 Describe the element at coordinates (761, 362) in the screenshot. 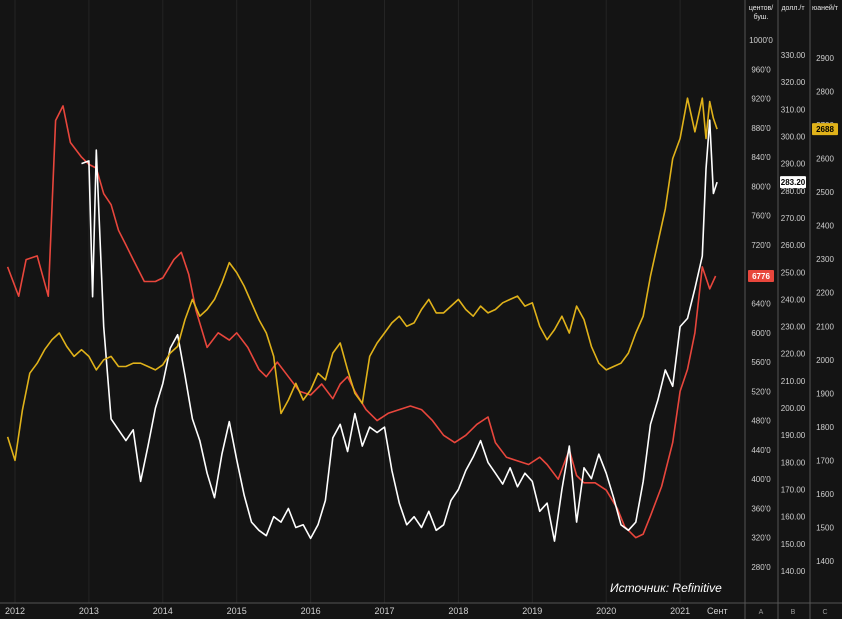

I see `y-tick-label-a: 560'0` at that location.